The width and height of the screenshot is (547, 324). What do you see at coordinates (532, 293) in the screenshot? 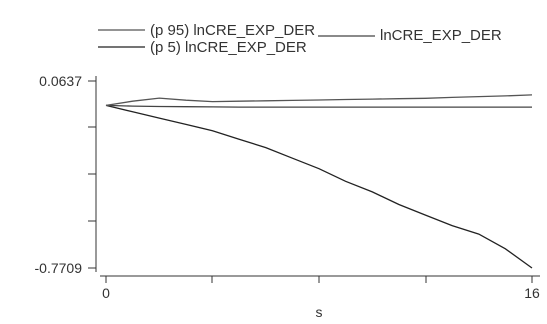
I see `x-tick-label-last: 16` at bounding box center [532, 293].